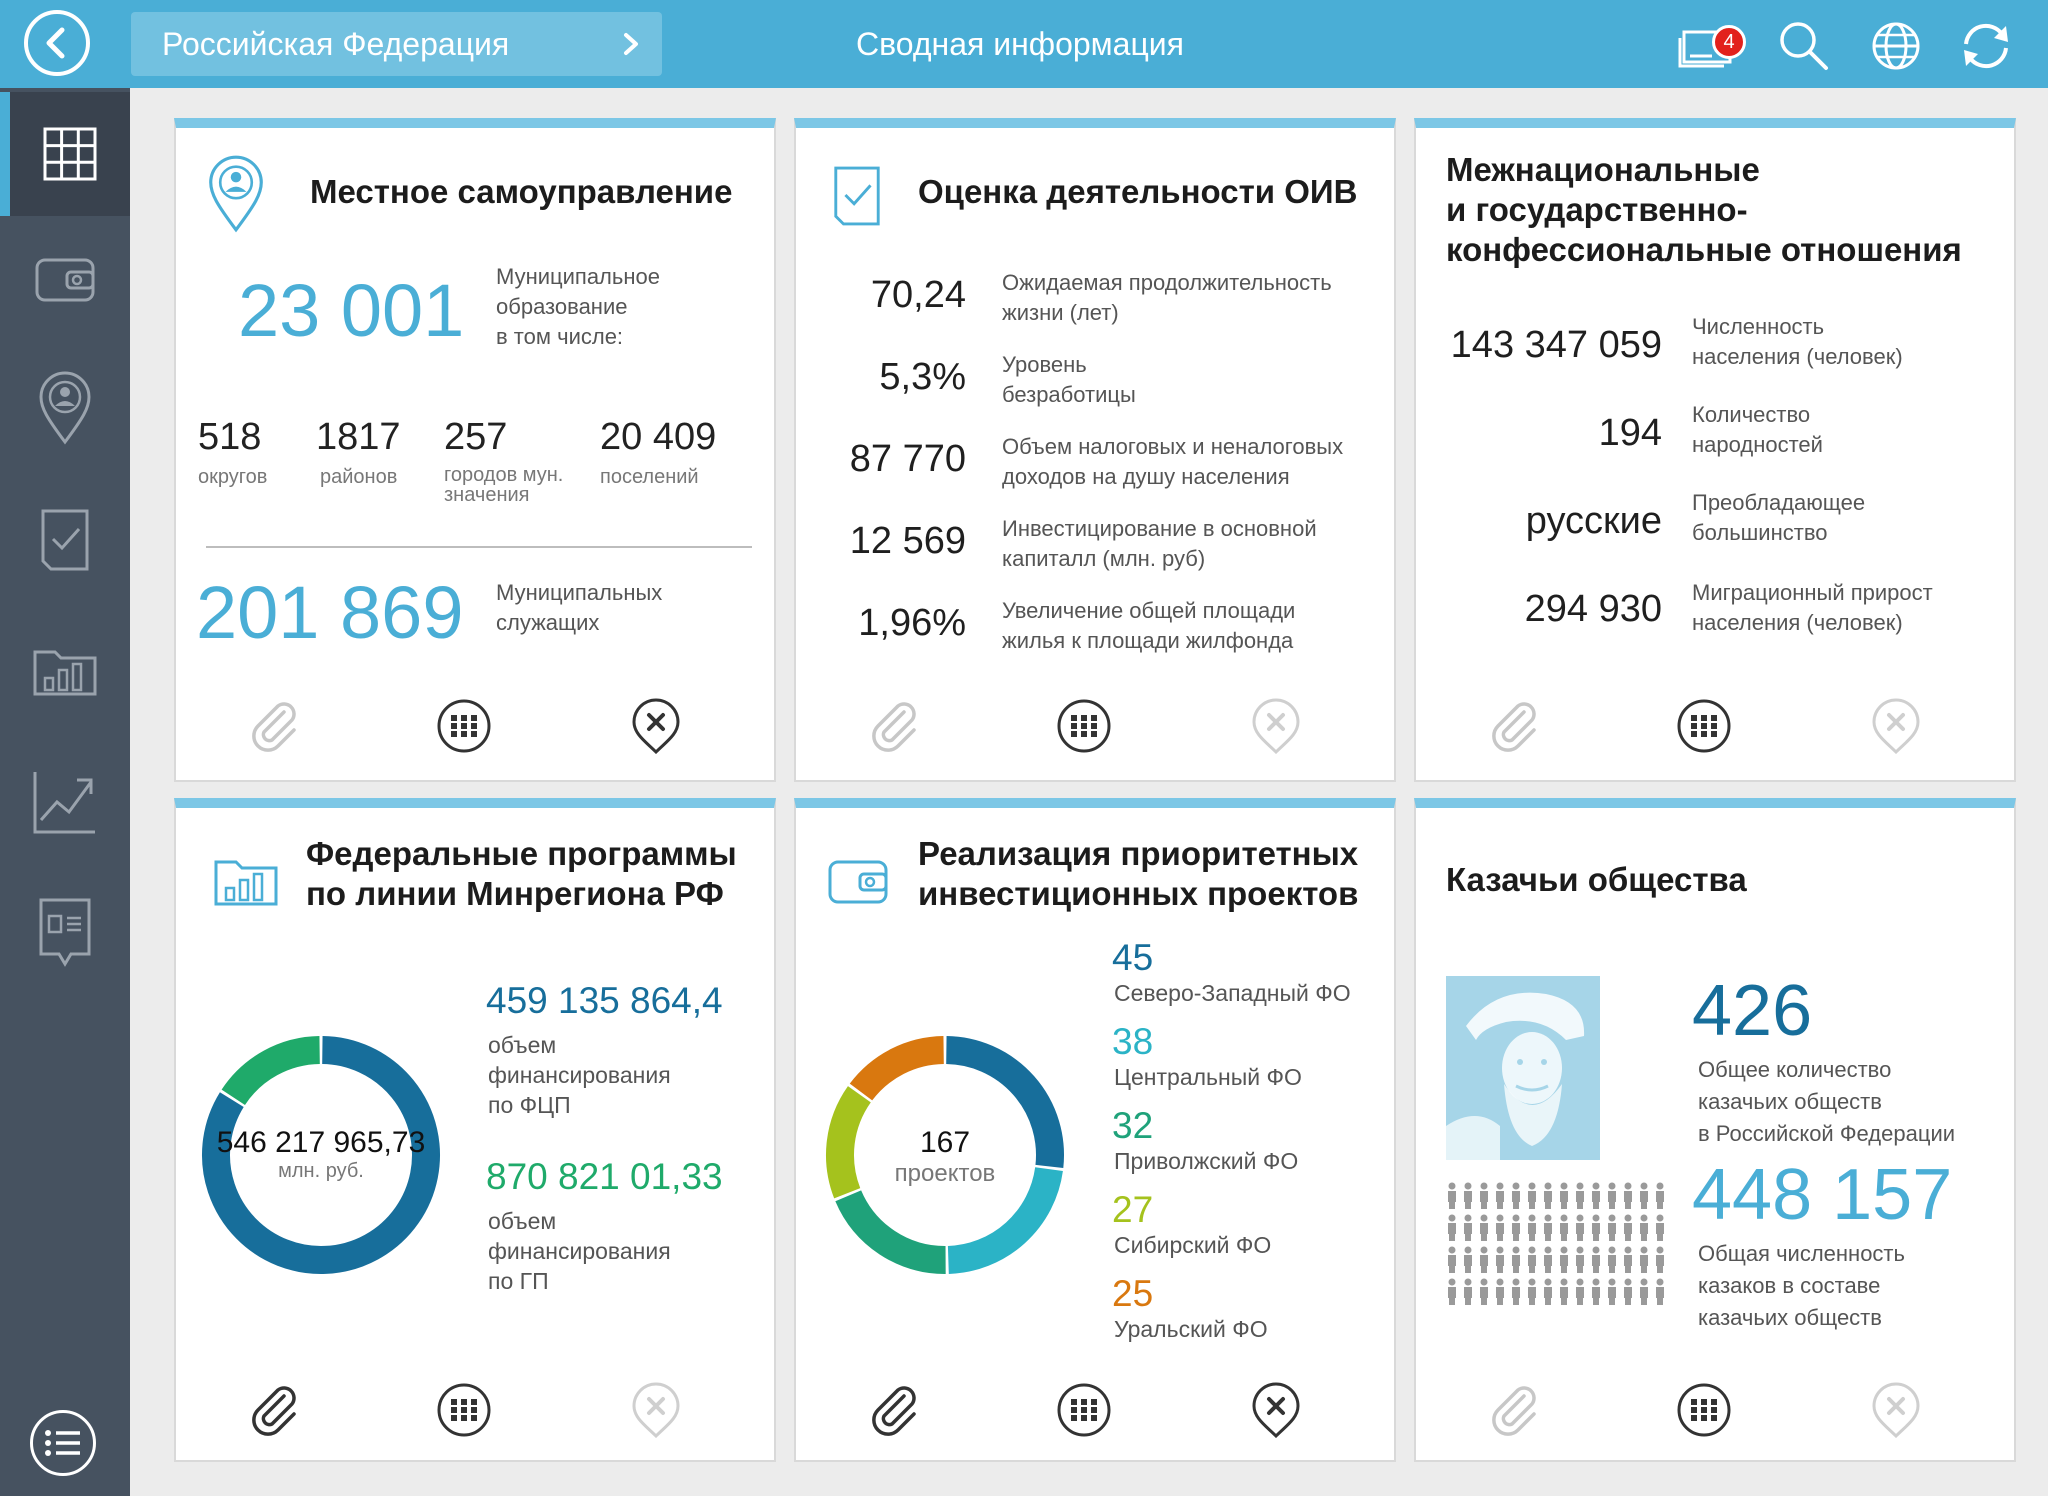 The image size is (2048, 1496). What do you see at coordinates (1104, 558) in the screenshot?
I see `label-line: капиталл (млн. руб)` at bounding box center [1104, 558].